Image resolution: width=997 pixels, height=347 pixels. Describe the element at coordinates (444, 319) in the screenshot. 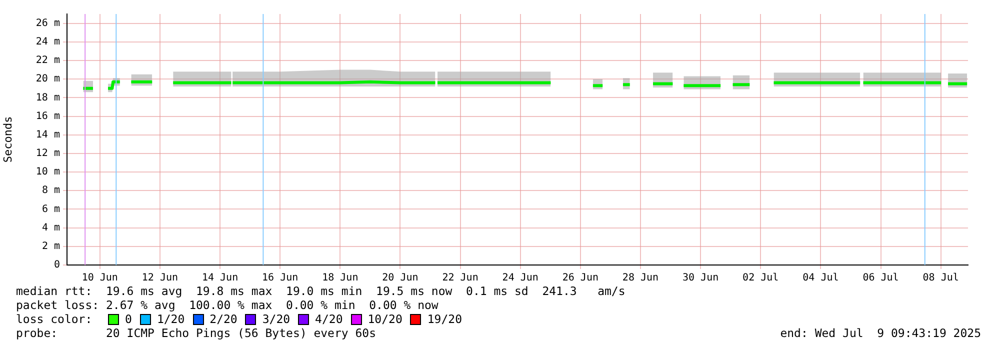

I see `text: 19/20` at that location.